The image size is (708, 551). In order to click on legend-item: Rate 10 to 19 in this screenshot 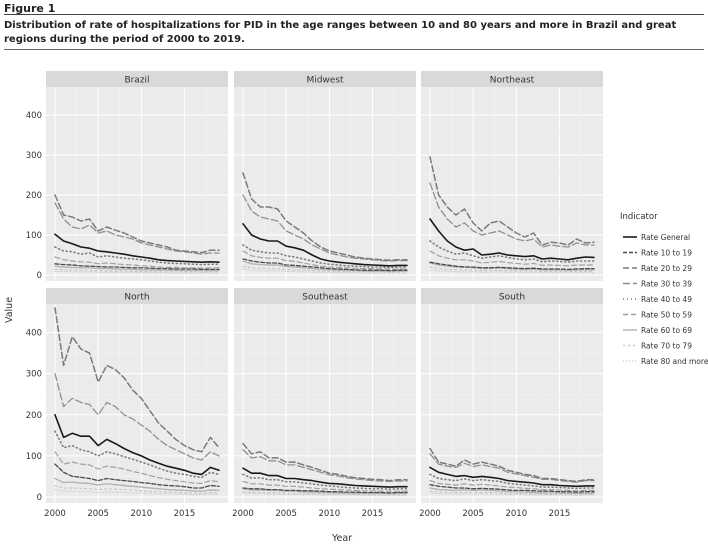, I will do `click(657, 253)`.